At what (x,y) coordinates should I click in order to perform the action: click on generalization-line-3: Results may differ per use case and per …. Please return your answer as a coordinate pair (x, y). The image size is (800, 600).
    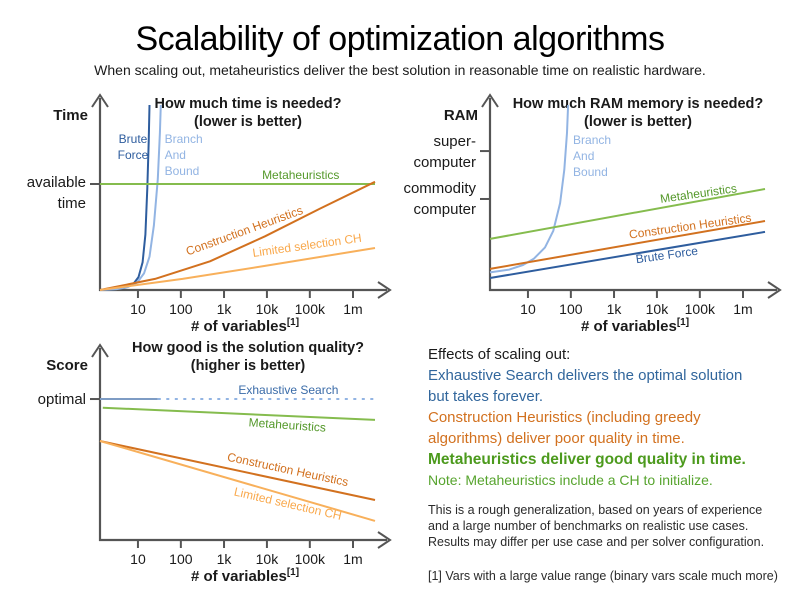
    Looking at the image, I should click on (596, 542).